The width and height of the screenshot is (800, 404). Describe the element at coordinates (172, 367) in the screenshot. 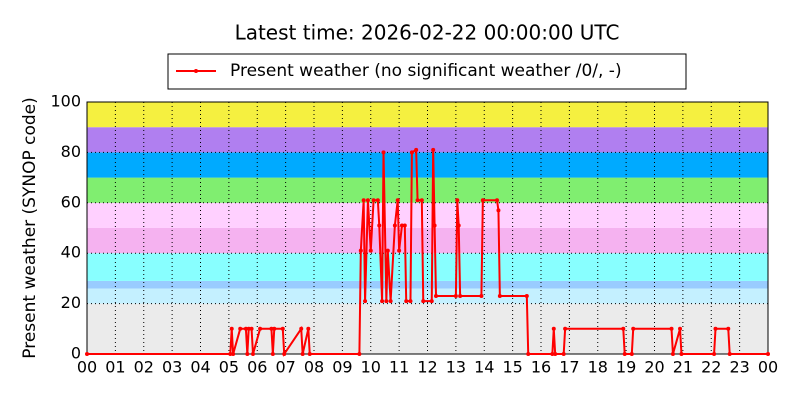

I see `x-tick-label: 03` at that location.